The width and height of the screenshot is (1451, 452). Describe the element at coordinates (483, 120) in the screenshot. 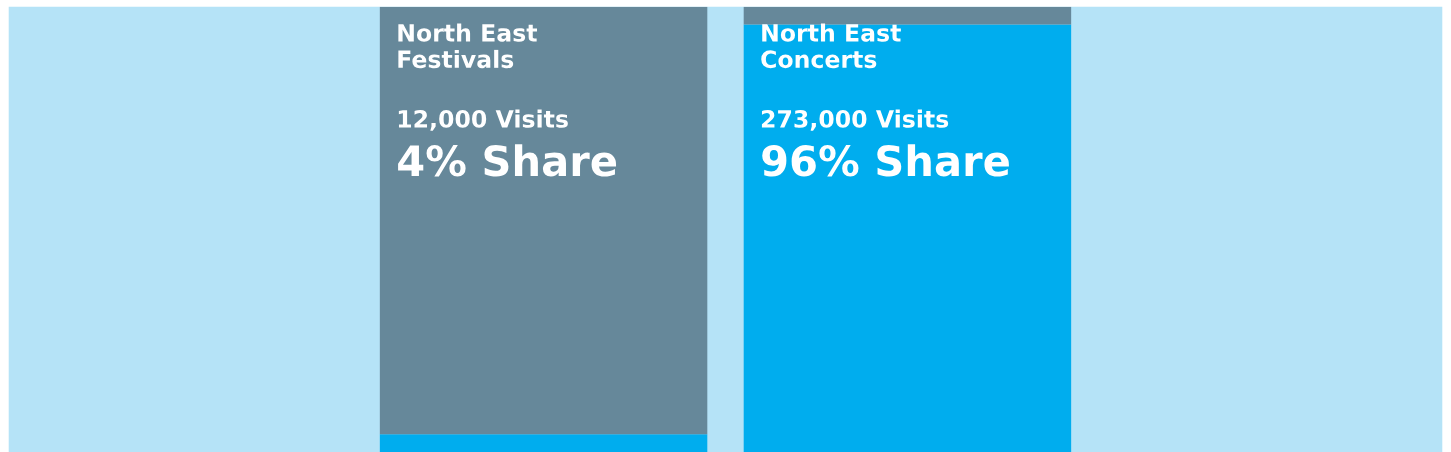

I see `annotation: 12,000 Visits` at that location.